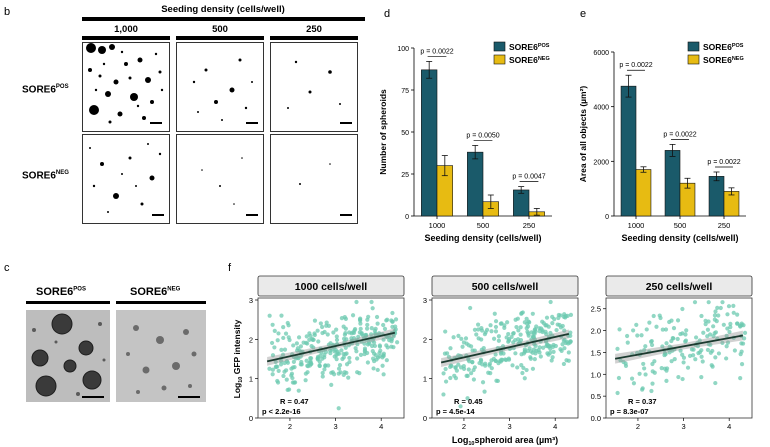 This screenshot has width=770, height=447. I want to click on correlation-r: R = 0.37, so click(642, 401).